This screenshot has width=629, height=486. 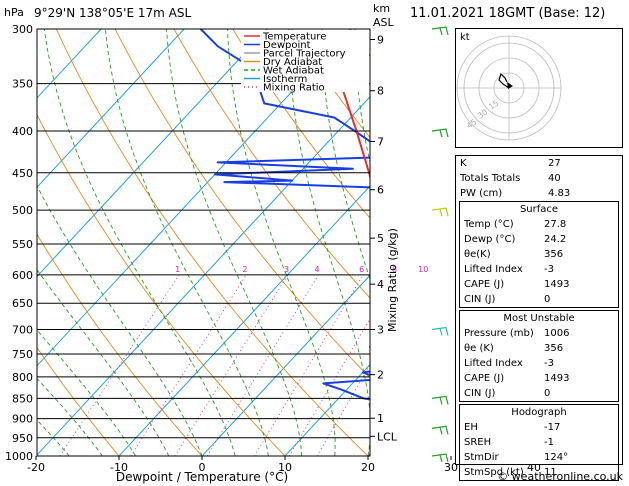 What do you see at coordinates (539, 254) in the screenshot?
I see `index-row: θe(K) 356` at bounding box center [539, 254].